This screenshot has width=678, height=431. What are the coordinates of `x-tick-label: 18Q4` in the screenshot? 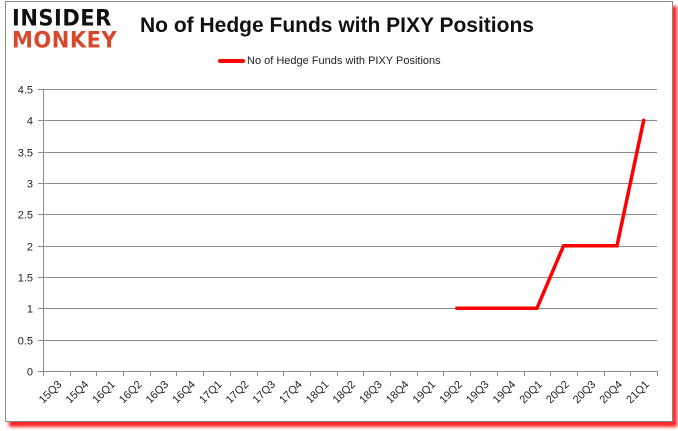 It's located at (398, 393).